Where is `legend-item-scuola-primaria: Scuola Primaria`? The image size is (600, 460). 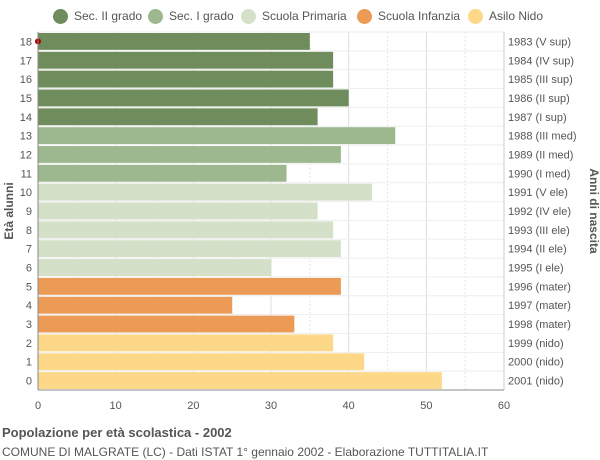 legend-item-scuola-primaria: Scuola Primaria is located at coordinates (294, 16).